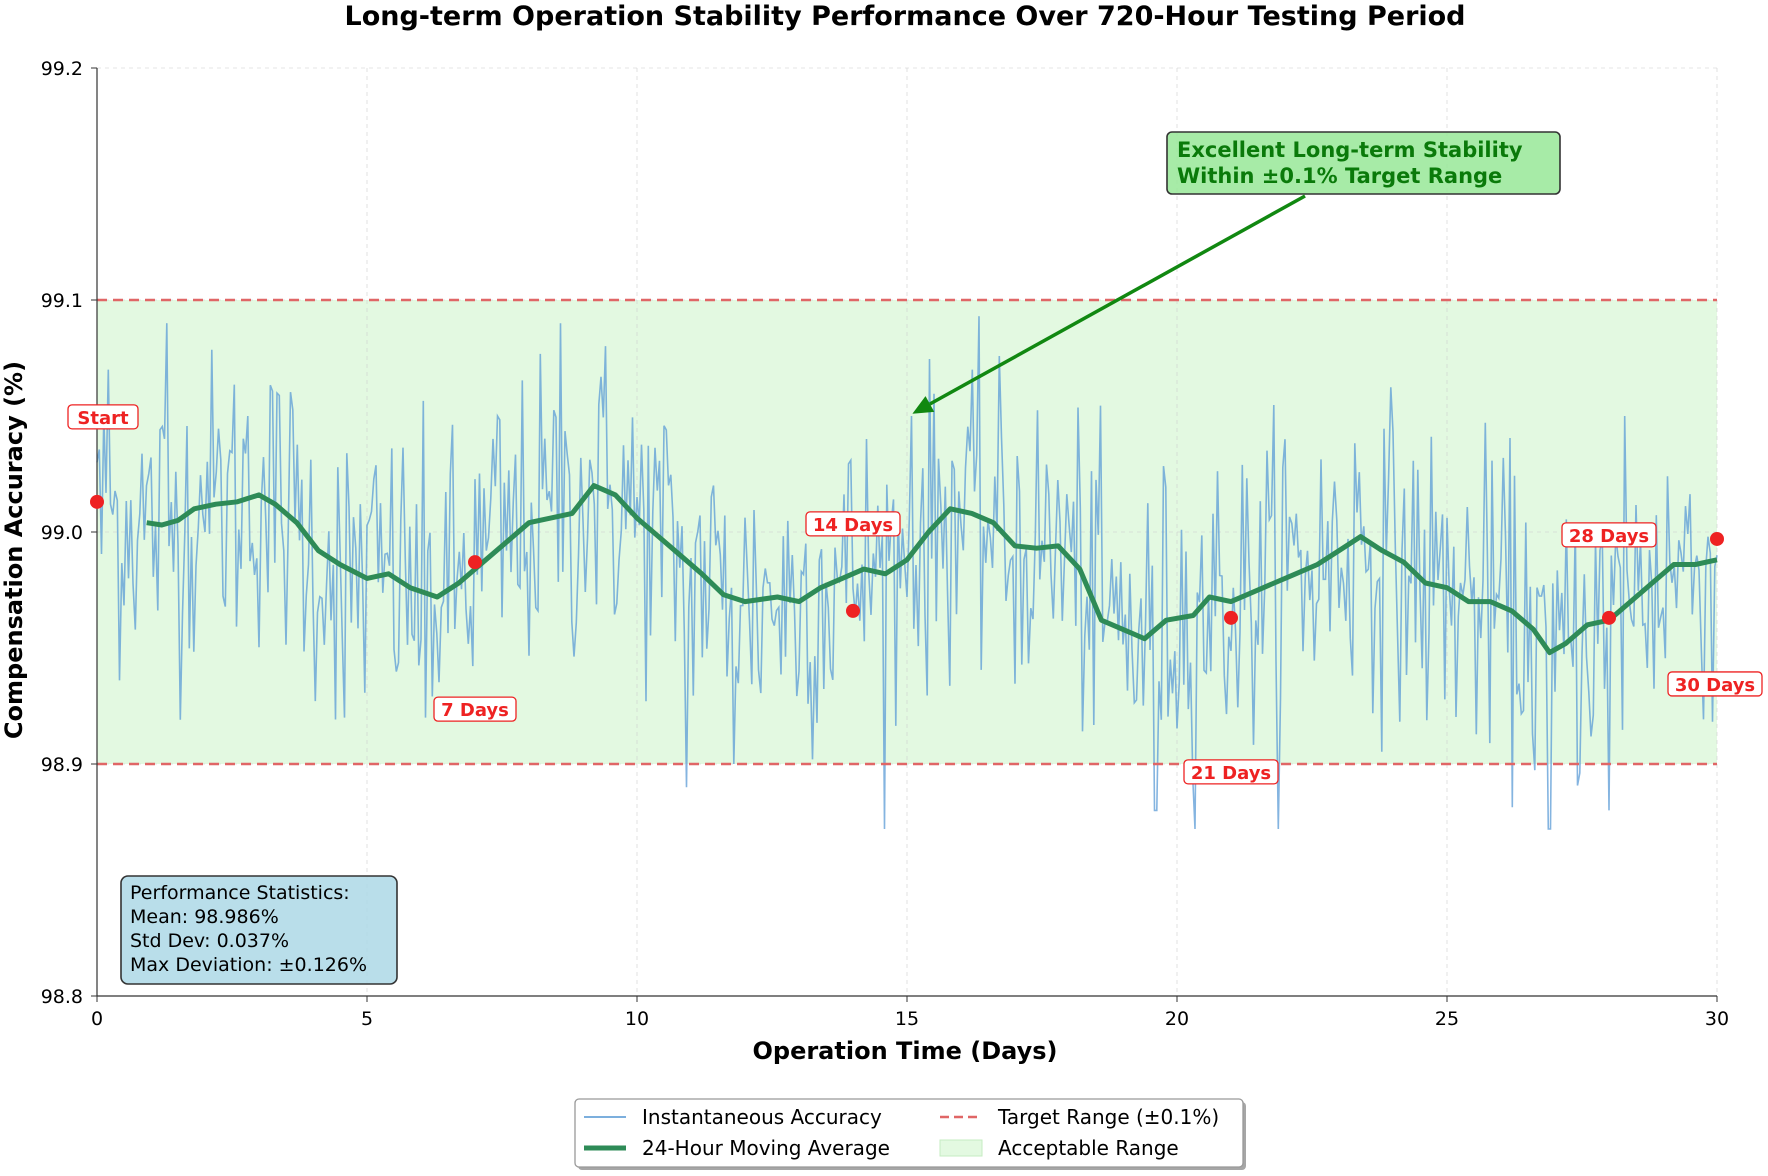 The height and width of the screenshot is (1176, 1768). Describe the element at coordinates (14, 550) in the screenshot. I see `y-axis-label: Compensation Accuracy (%)` at that location.